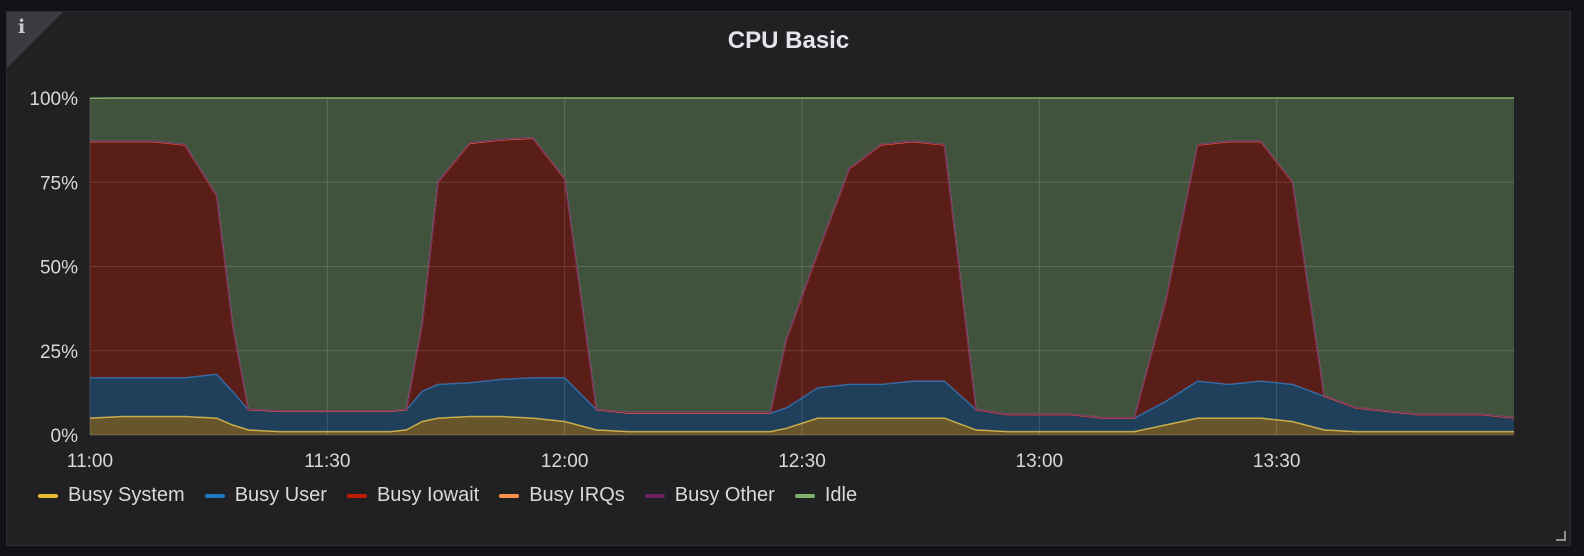 This screenshot has height=556, width=1584. I want to click on info-icon: i, so click(22, 27).